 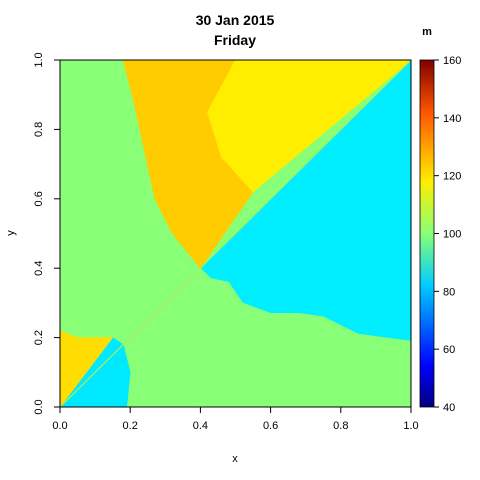 I want to click on region-bottom-left-yellow, so click(x=87, y=368).